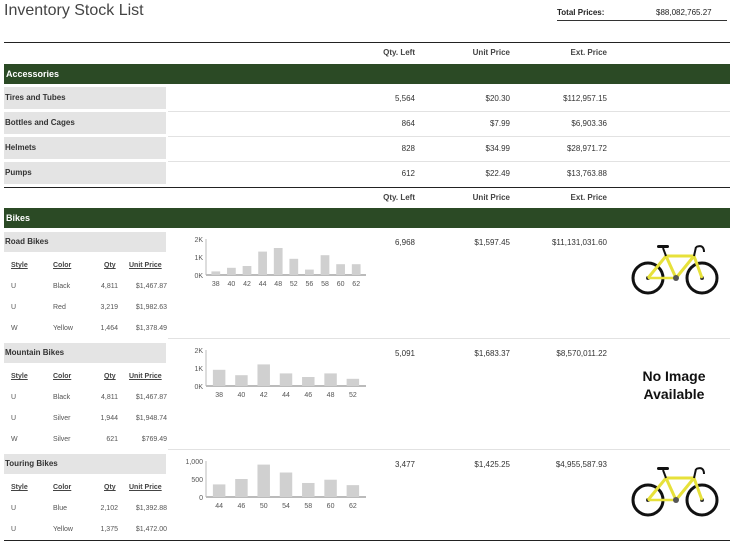 The image size is (740, 548). What do you see at coordinates (589, 123) in the screenshot?
I see `accessory-ext-price: $6,903.36` at bounding box center [589, 123].